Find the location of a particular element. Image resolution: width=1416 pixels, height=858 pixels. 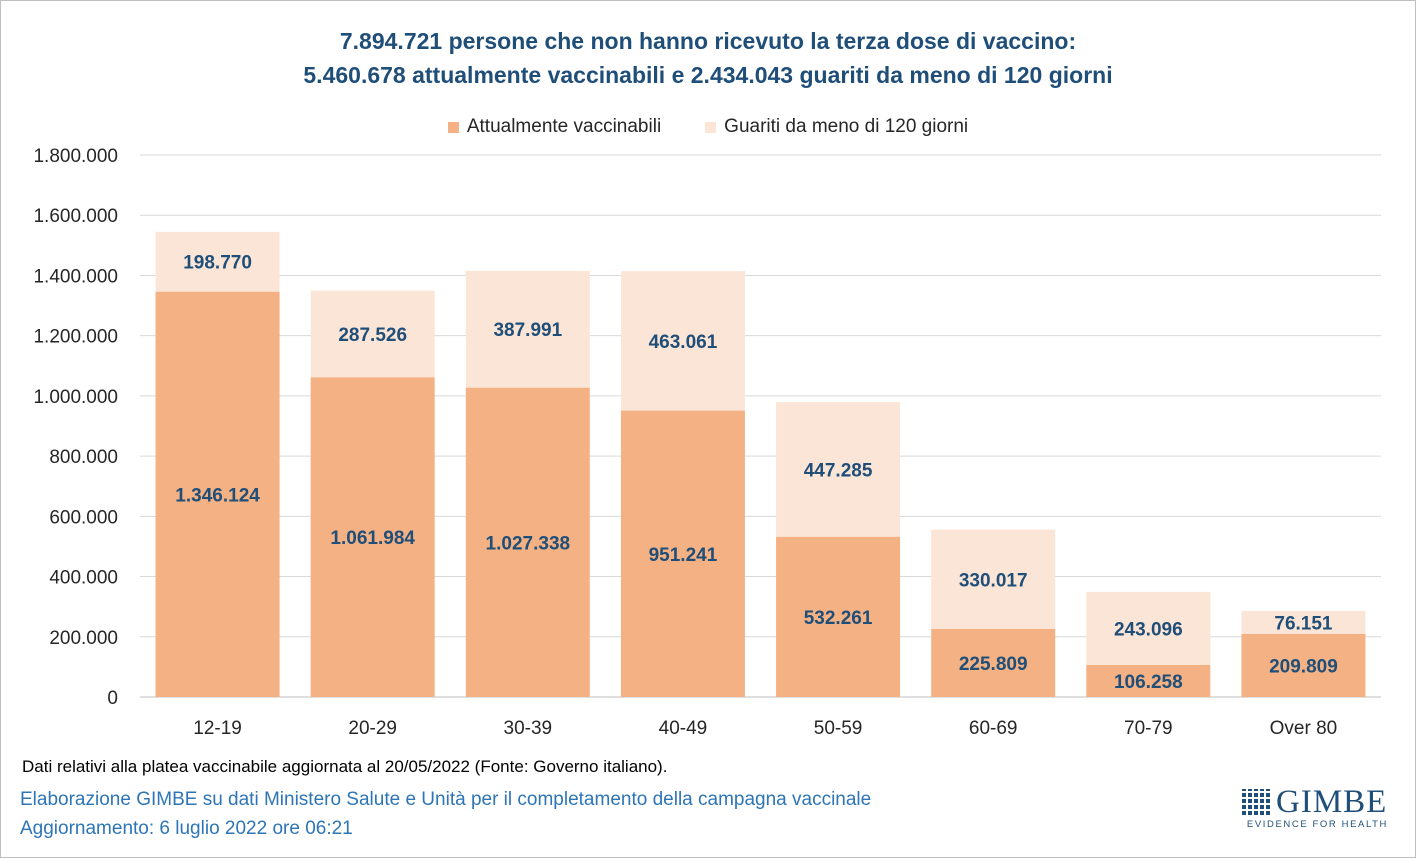

data-label-vaccinabili: 1.061.984 is located at coordinates (372, 538).